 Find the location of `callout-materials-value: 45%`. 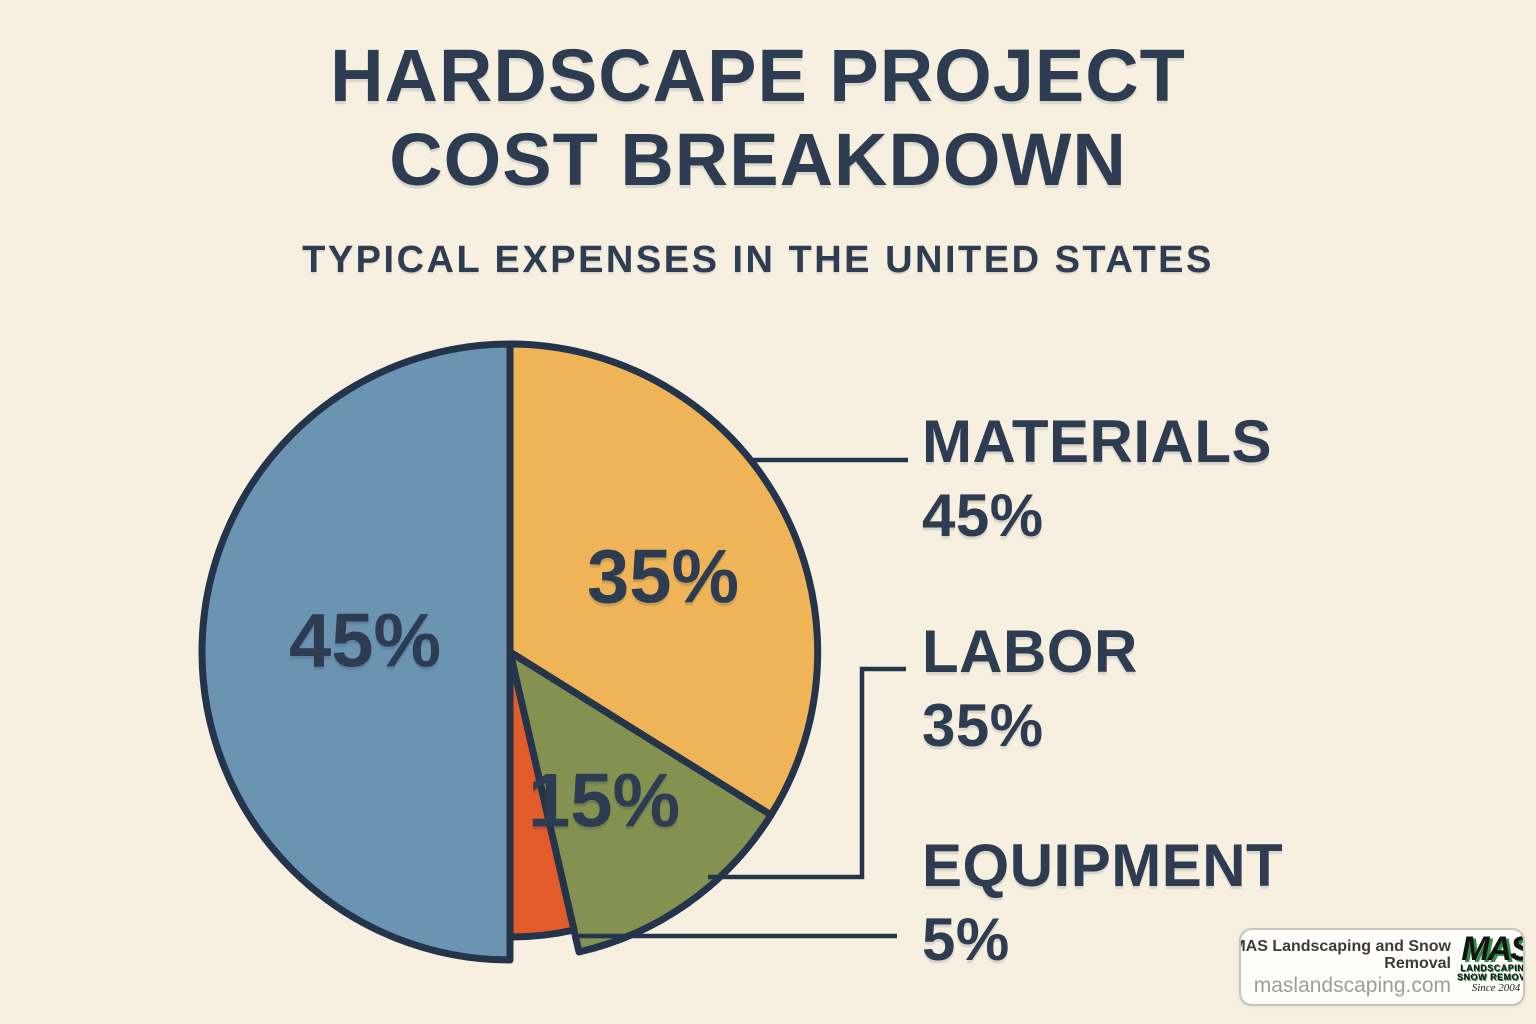

callout-materials-value: 45% is located at coordinates (983, 515).